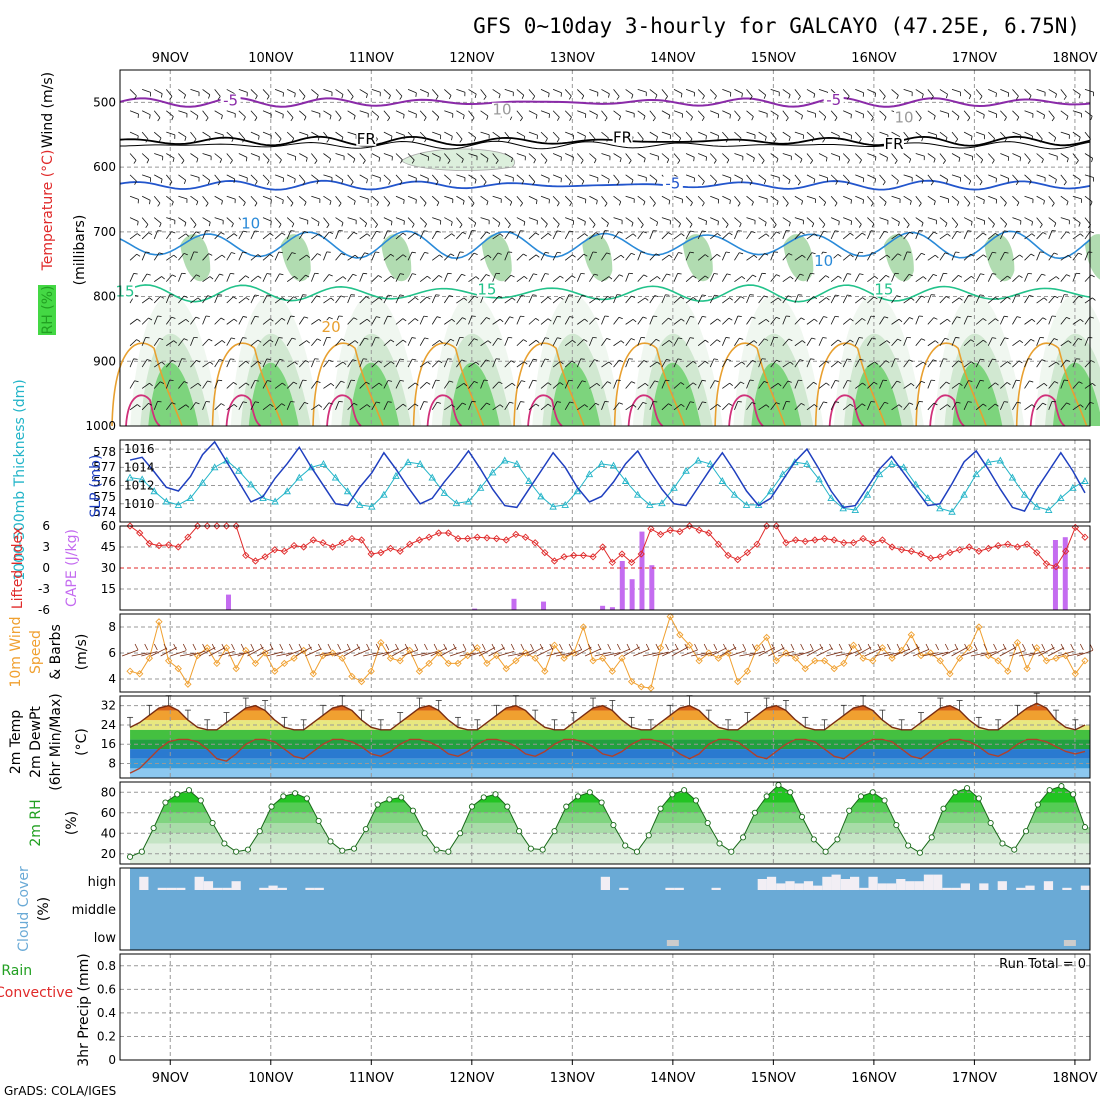  What do you see at coordinates (259, 831) in the screenshot?
I see `rh-2m-line-point` at bounding box center [259, 831].